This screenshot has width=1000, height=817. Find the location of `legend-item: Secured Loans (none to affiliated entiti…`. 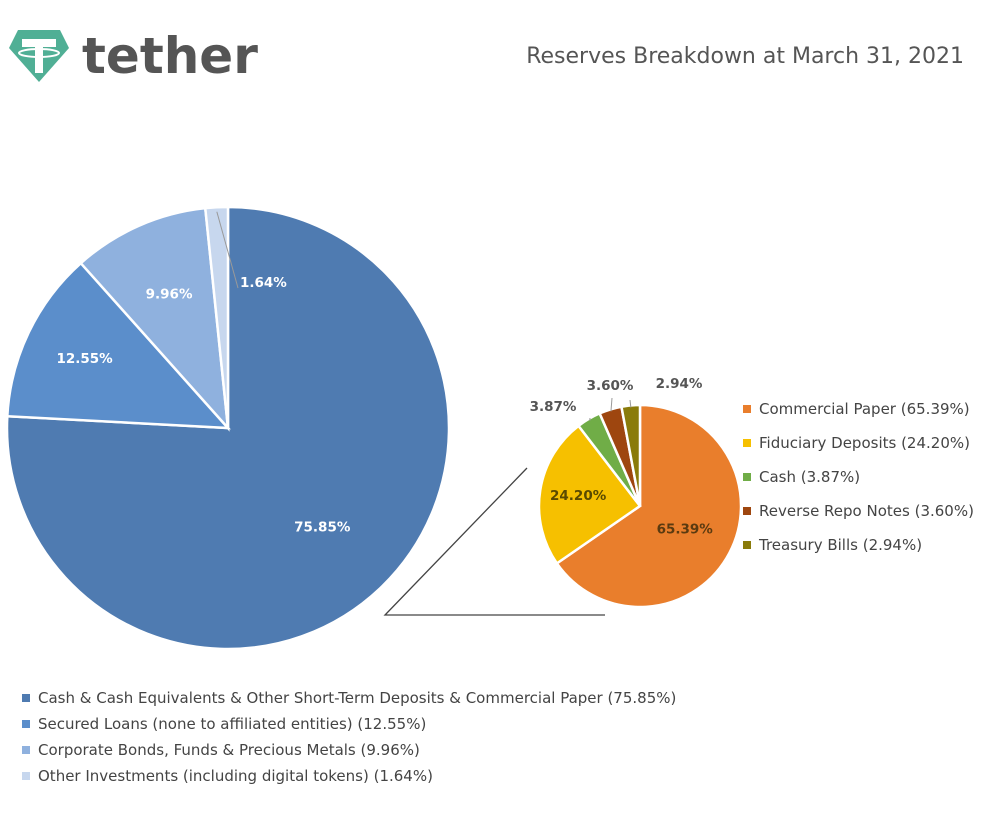

legend-item: Secured Loans (none to affiliated entiti… is located at coordinates (349, 724).